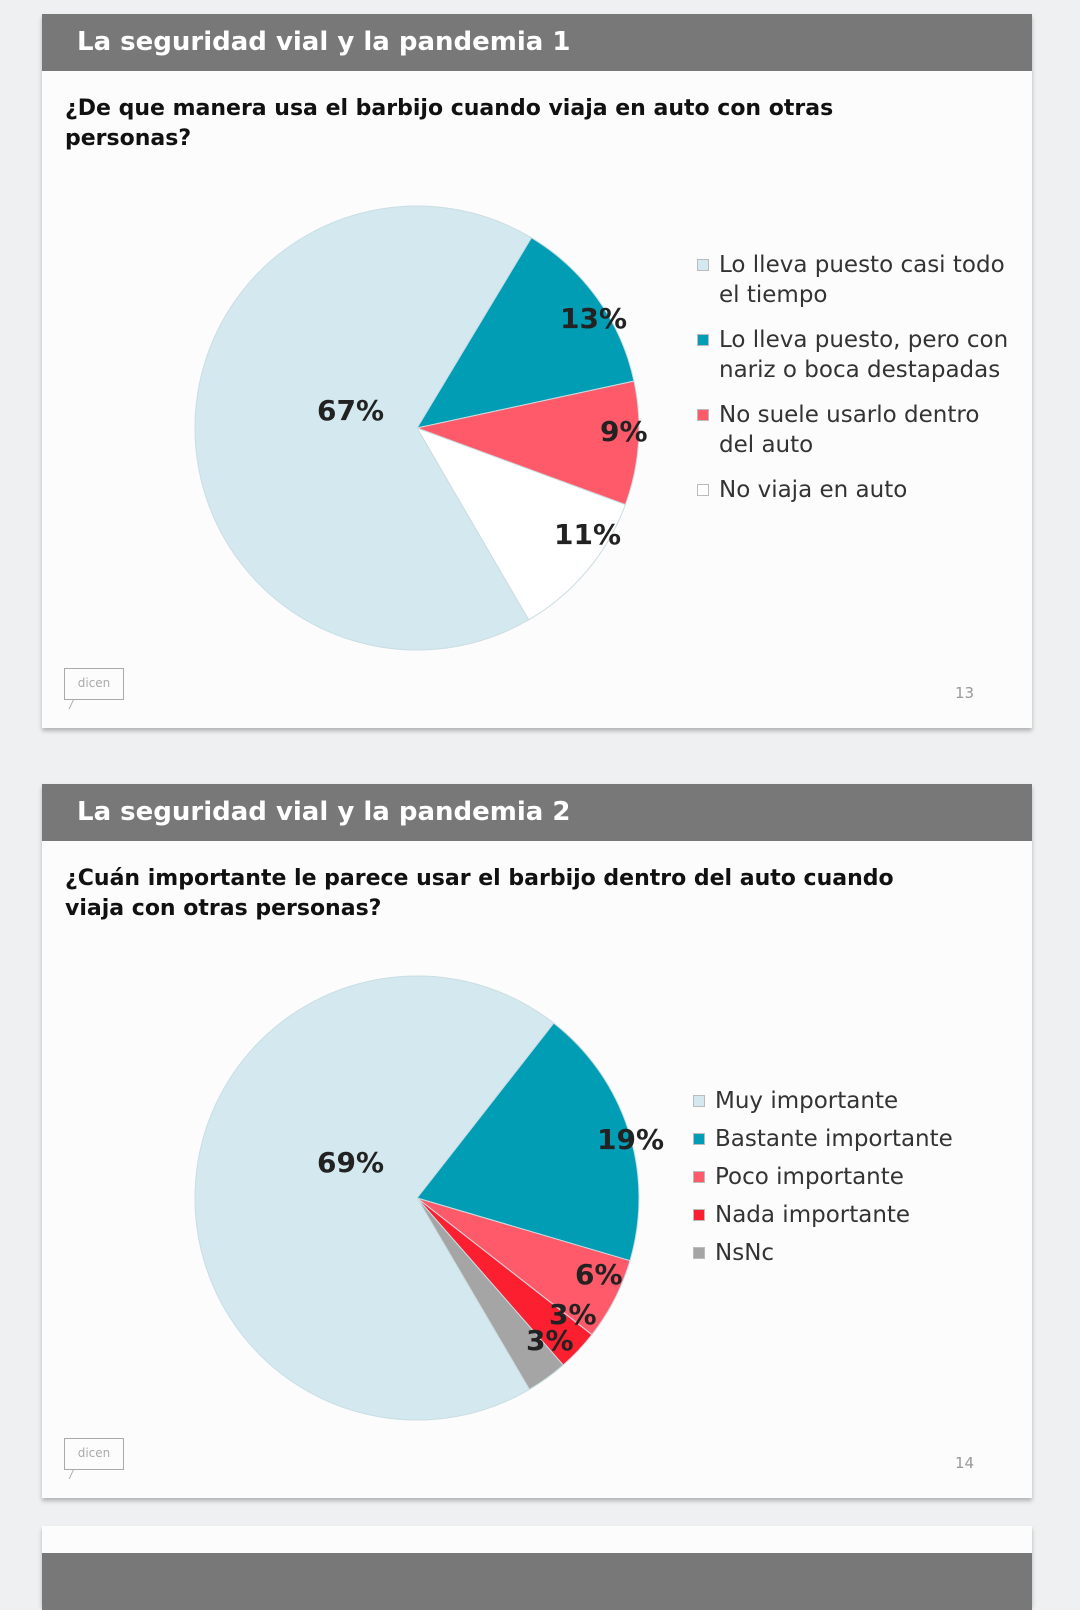 The image size is (1080, 1610). Describe the element at coordinates (813, 1215) in the screenshot. I see `legend-label: Nada importante` at that location.